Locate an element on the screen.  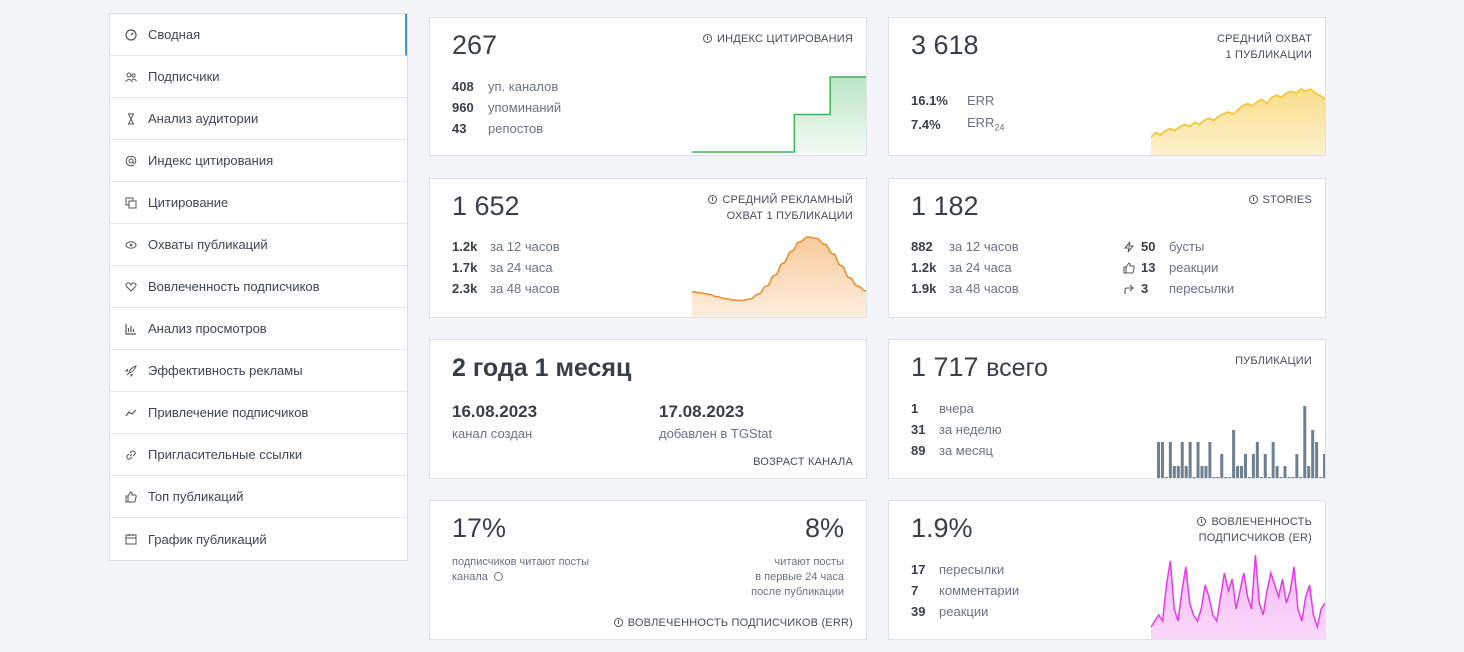
heart-icon is located at coordinates (131, 287).